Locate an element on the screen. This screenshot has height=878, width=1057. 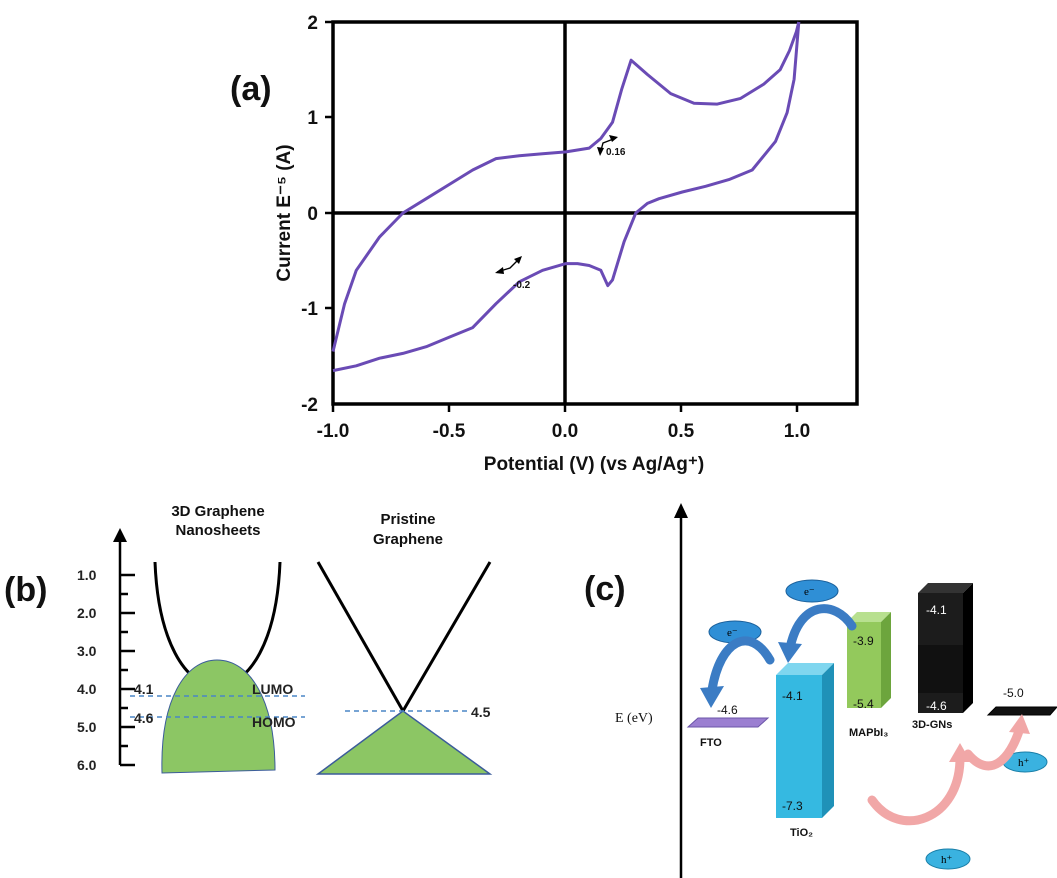
y-tick-label: -1 is located at coordinates (309, 309).